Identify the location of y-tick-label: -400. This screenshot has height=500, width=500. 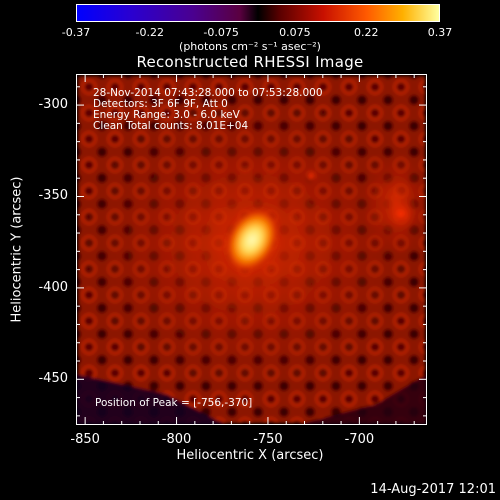
(53, 287).